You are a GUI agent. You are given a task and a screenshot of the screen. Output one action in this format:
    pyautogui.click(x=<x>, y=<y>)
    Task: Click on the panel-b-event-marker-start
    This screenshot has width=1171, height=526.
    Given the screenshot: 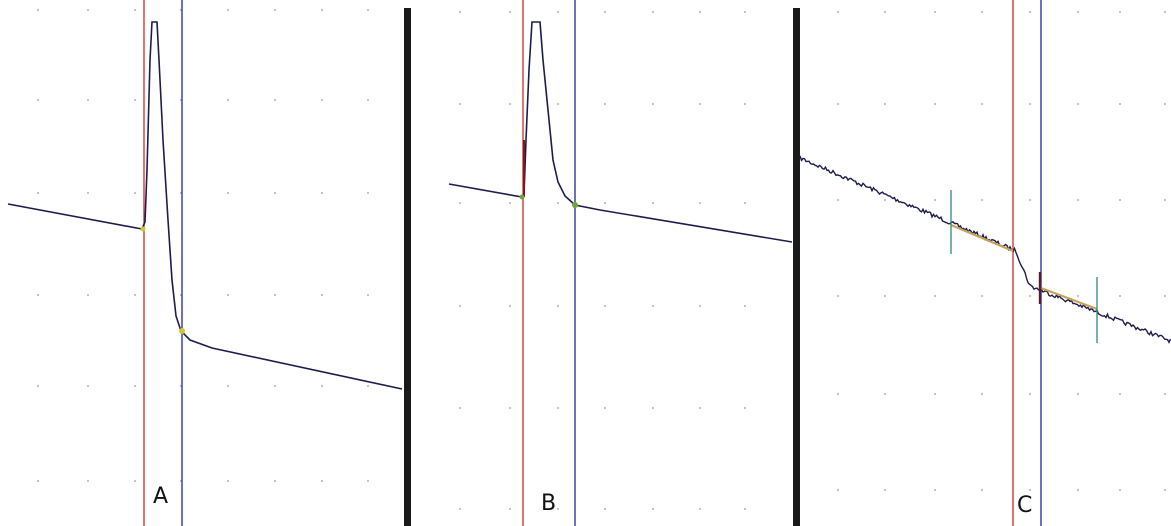 What is the action you would take?
    pyautogui.click(x=522, y=197)
    